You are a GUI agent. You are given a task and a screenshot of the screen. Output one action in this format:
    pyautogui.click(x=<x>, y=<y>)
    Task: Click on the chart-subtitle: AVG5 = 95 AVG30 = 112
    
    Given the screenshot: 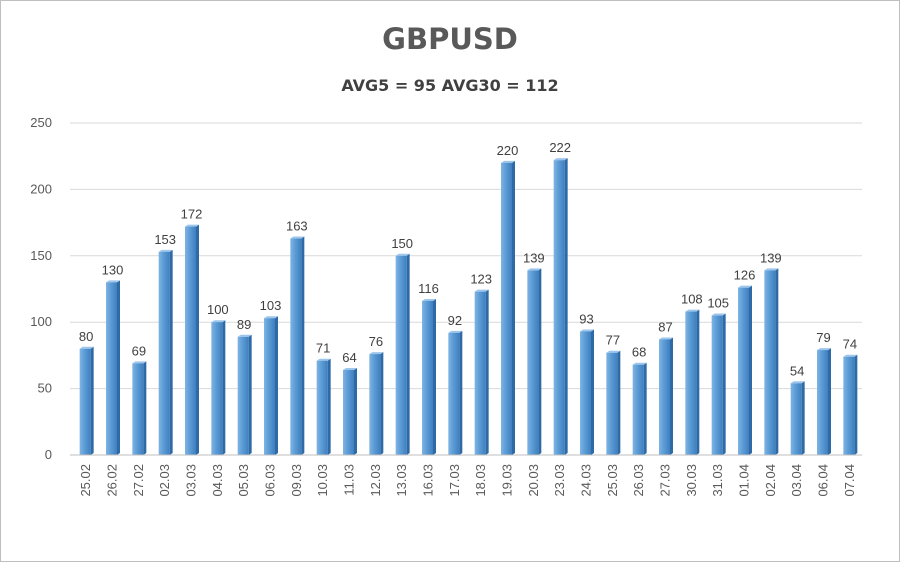 What is the action you would take?
    pyautogui.click(x=450, y=85)
    